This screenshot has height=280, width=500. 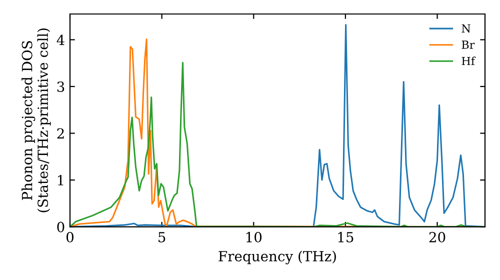 I want to click on x-tick-label: 20, so click(x=437, y=237).